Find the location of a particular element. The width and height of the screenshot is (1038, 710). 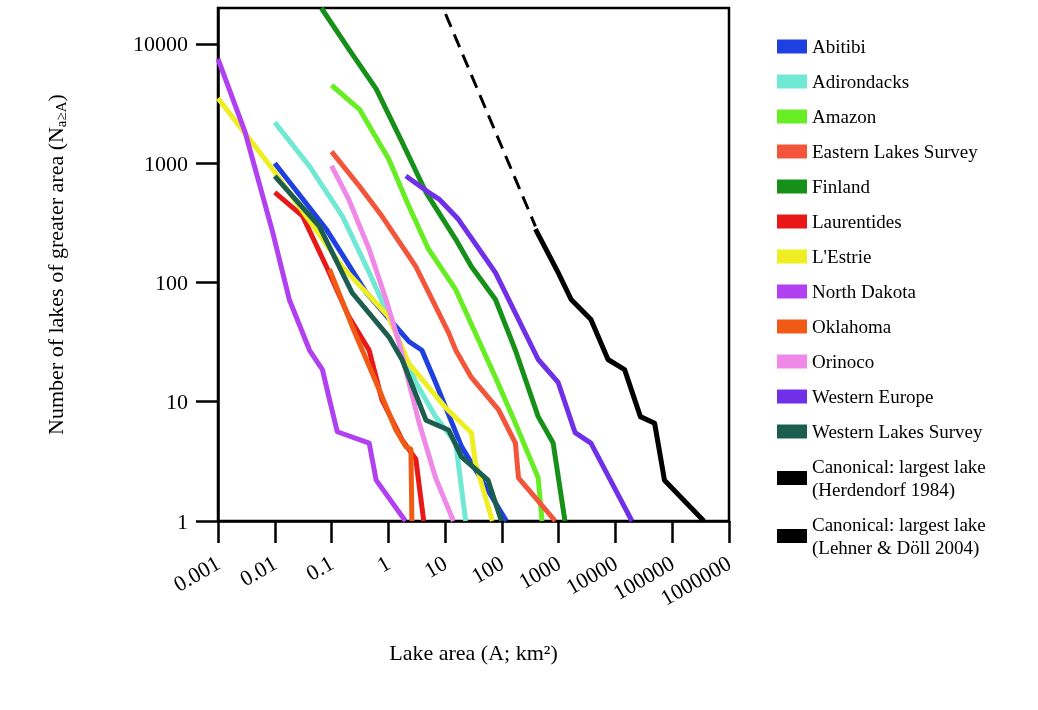

legend-label: Abitibi is located at coordinates (839, 46).